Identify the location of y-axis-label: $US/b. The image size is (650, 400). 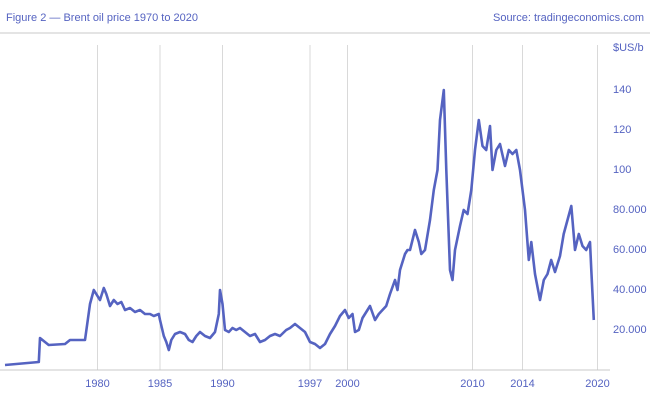
(628, 48).